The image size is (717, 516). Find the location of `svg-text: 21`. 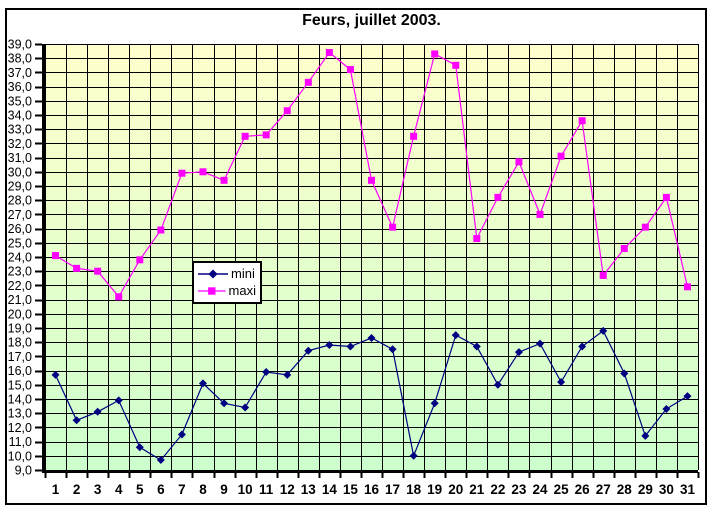

svg-text: 21 is located at coordinates (477, 489).